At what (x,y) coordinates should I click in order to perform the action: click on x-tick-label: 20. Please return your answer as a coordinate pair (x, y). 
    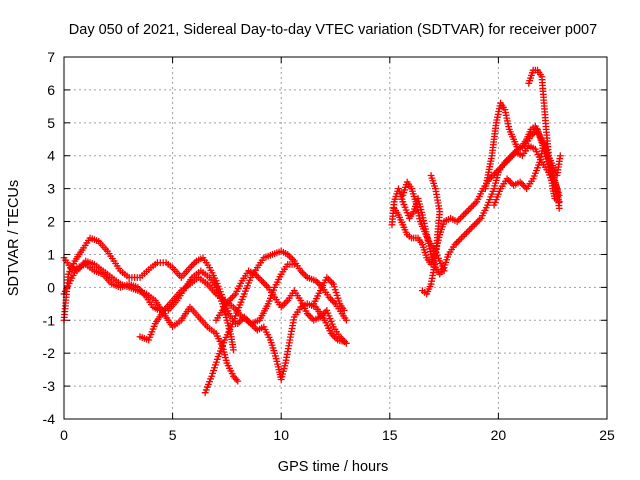
    Looking at the image, I should click on (499, 435).